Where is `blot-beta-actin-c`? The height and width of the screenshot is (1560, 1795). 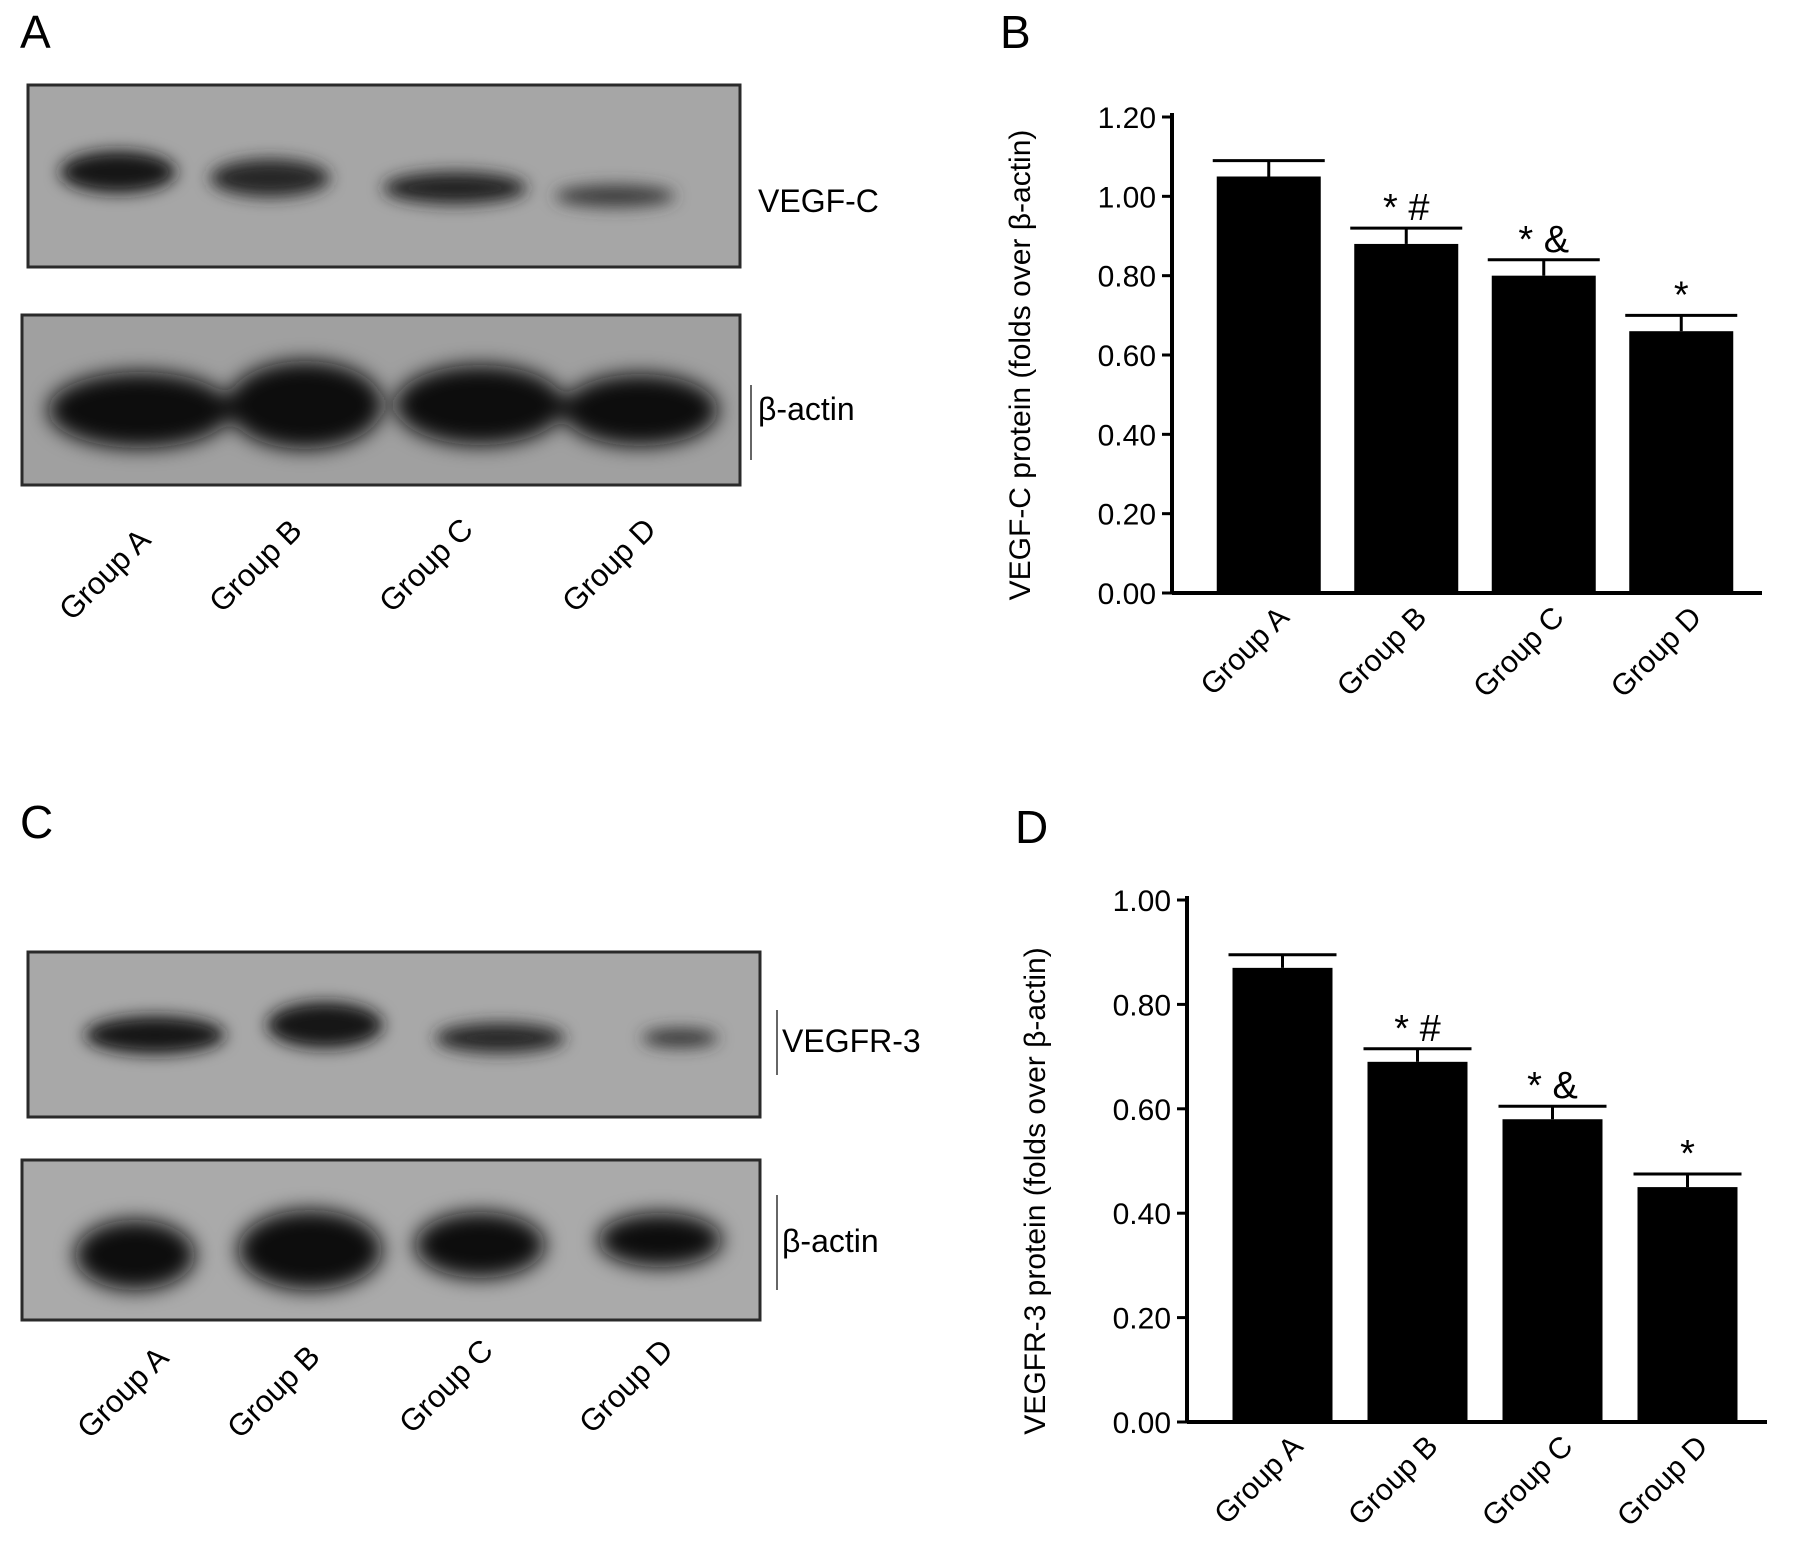 blot-beta-actin-c is located at coordinates (391, 1240).